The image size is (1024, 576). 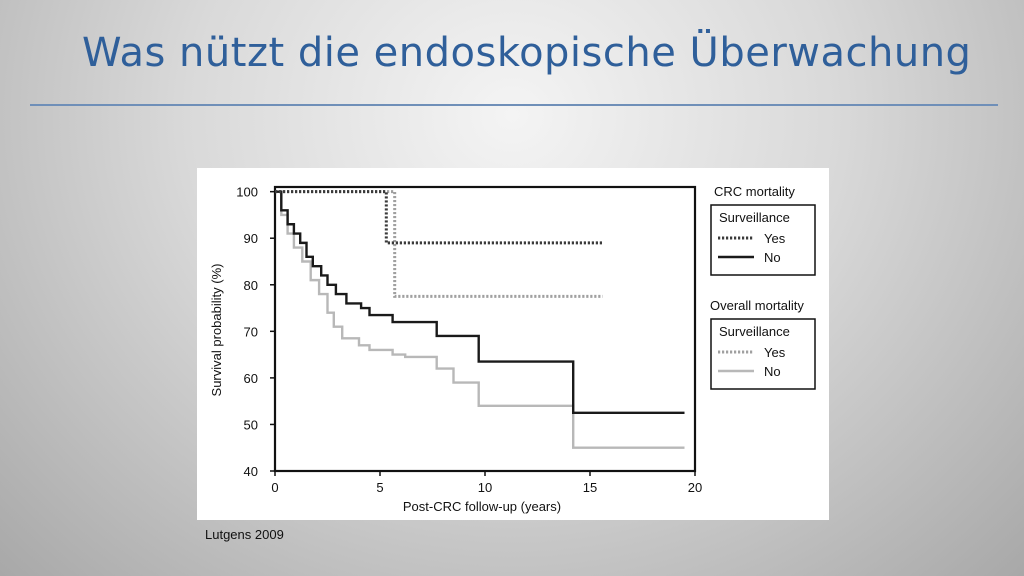 What do you see at coordinates (514, 105) in the screenshot?
I see `title-underline` at bounding box center [514, 105].